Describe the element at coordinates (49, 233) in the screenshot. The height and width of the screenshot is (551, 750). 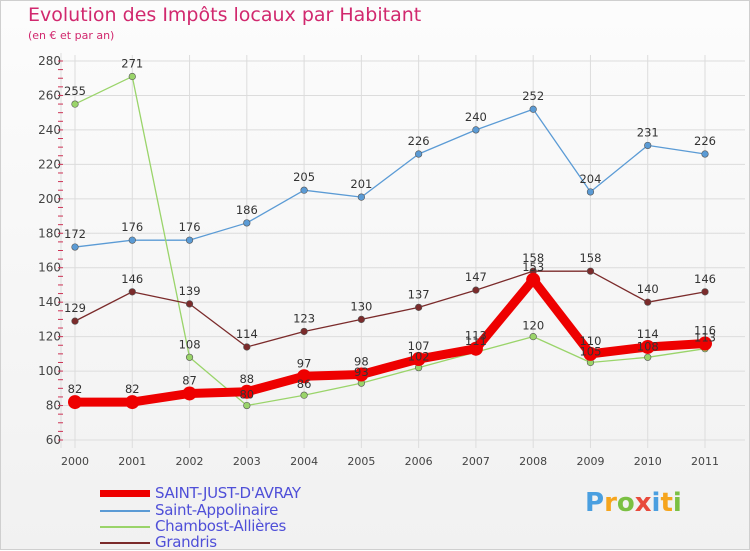
I see `y-tick-label: 180` at that location.